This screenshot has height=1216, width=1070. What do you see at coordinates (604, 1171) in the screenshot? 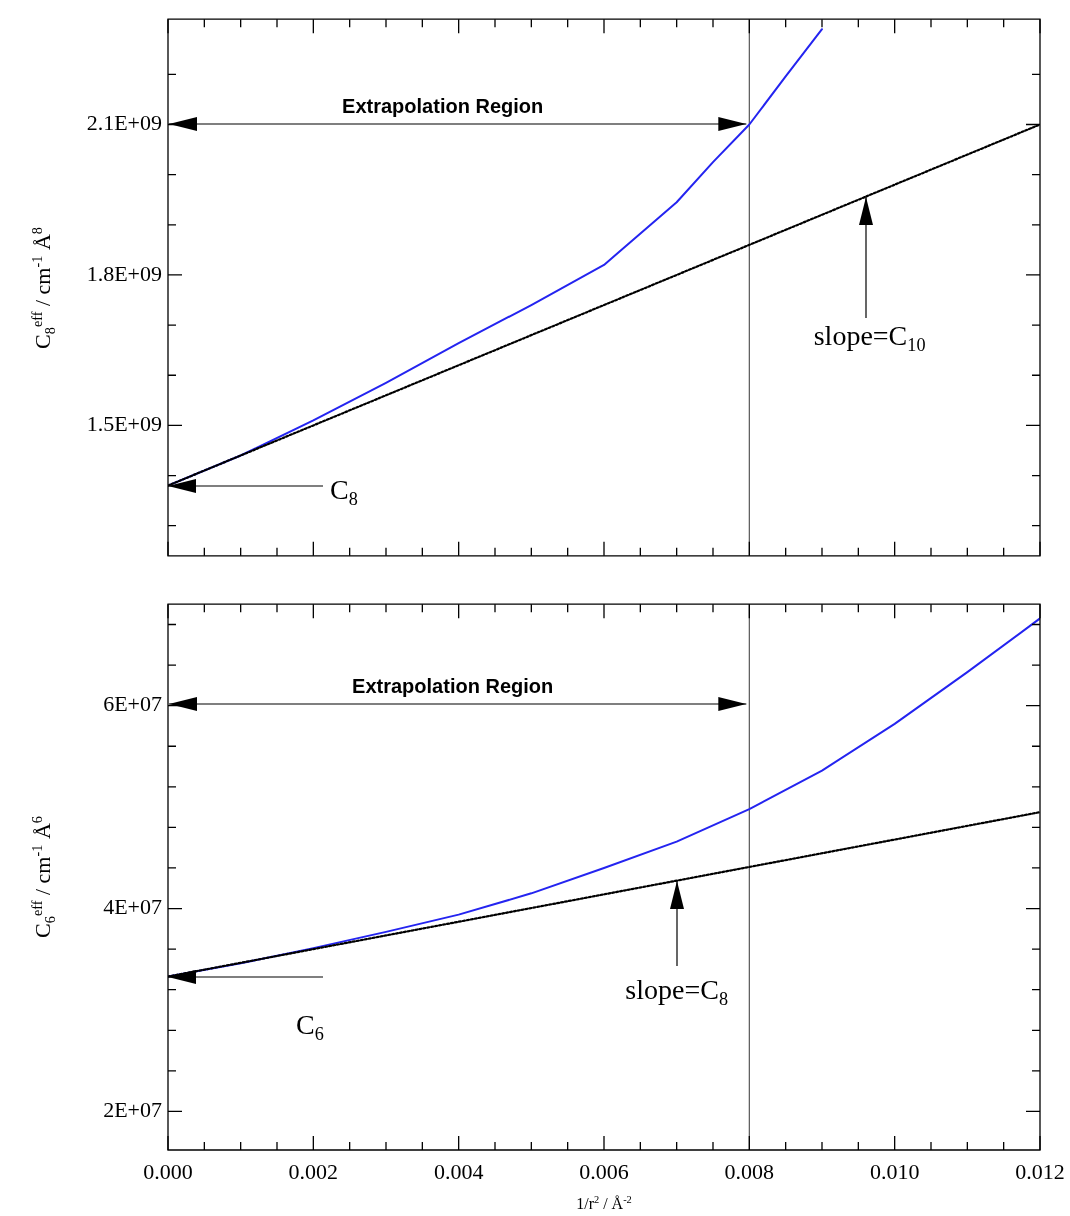
I see `x-tick-label: 0.006` at bounding box center [604, 1171].